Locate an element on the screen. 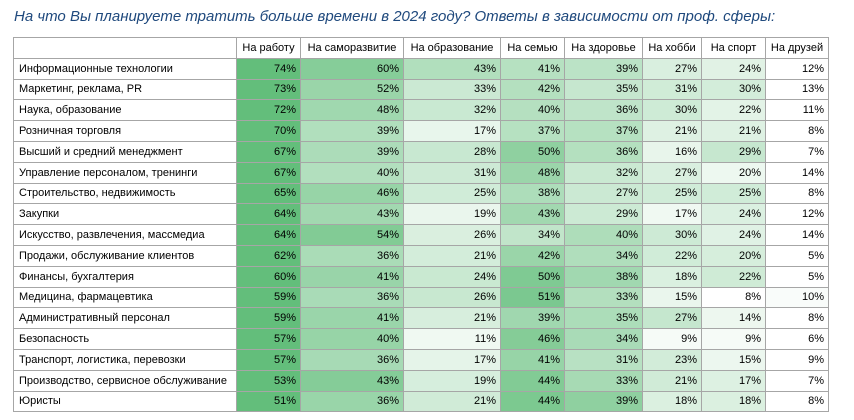 This screenshot has width=854, height=420. value-cell: 74% is located at coordinates (268, 68).